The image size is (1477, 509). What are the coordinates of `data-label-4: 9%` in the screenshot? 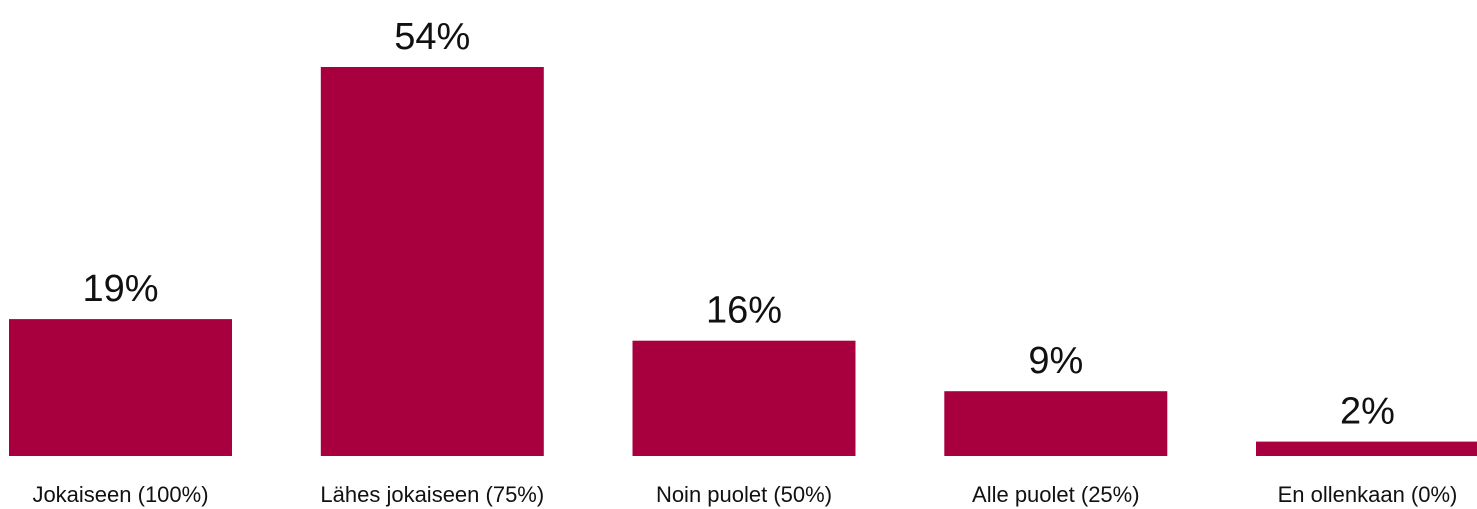 It's located at (1055, 361).